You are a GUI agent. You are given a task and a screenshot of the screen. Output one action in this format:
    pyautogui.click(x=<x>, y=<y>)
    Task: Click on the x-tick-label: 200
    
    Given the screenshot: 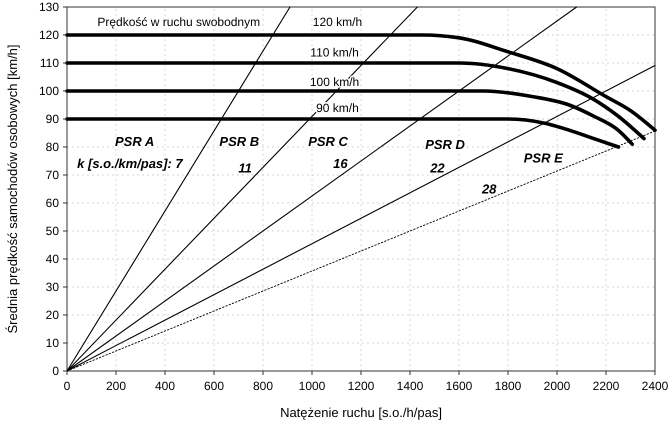 What is the action you would take?
    pyautogui.click(x=116, y=386)
    